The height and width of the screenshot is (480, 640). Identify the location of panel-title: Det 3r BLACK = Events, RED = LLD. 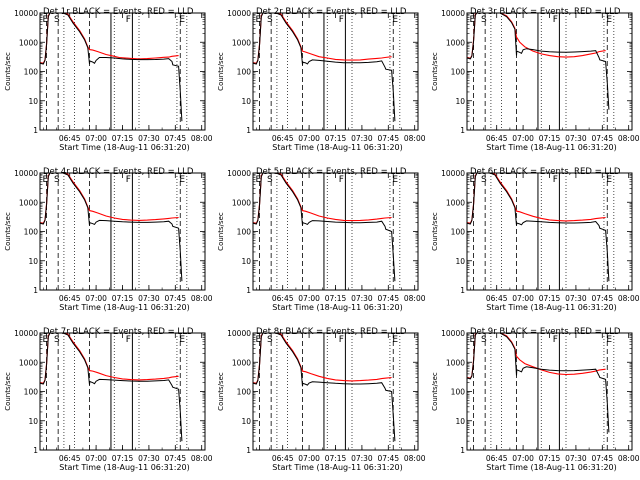
(545, 12).